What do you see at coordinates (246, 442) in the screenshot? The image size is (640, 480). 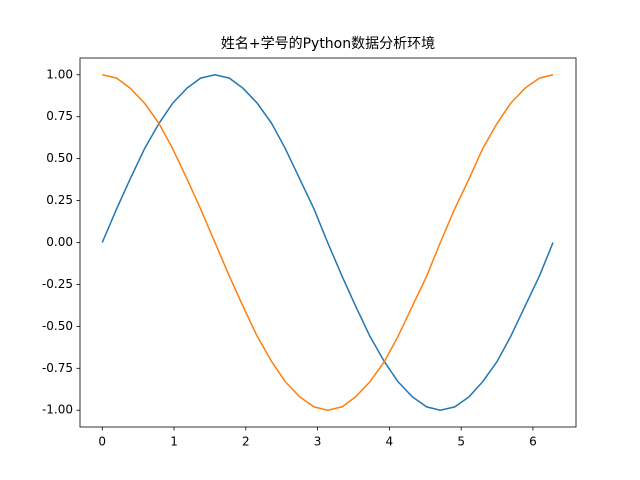 I see `x-tick-label: 2` at bounding box center [246, 442].